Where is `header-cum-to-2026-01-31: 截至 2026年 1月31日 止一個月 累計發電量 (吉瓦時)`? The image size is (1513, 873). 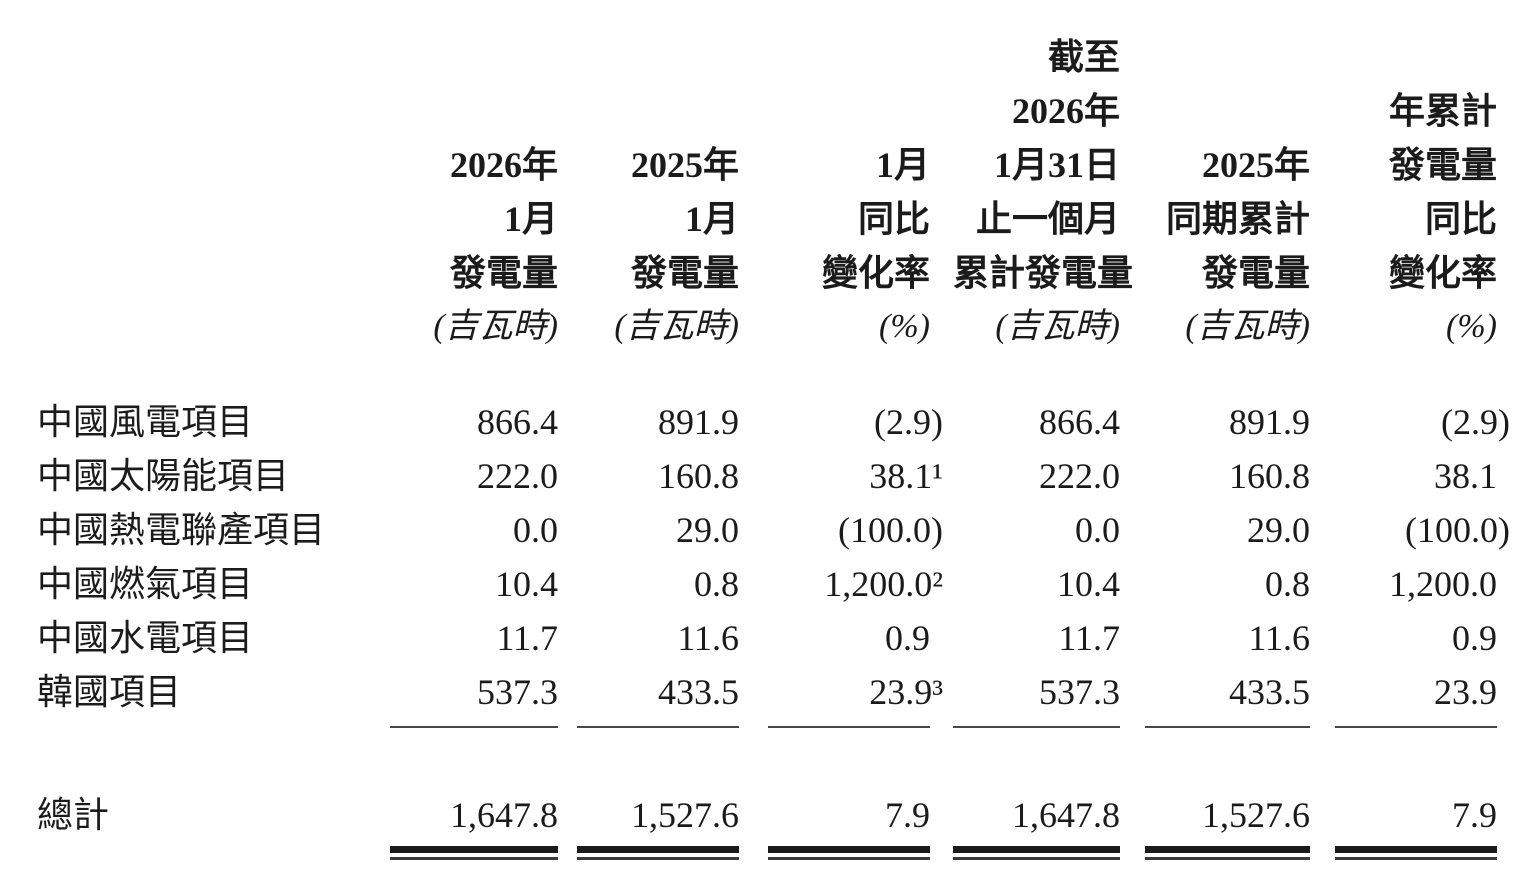 header-cum-to-2026-01-31: 截至 2026年 1月31日 止一個月 累計發電量 (吉瓦時) is located at coordinates (1032, 192).